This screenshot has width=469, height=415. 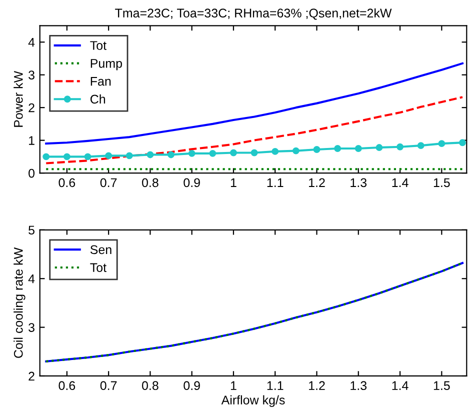 I want to click on y-tick-label: 5, so click(x=31, y=230).